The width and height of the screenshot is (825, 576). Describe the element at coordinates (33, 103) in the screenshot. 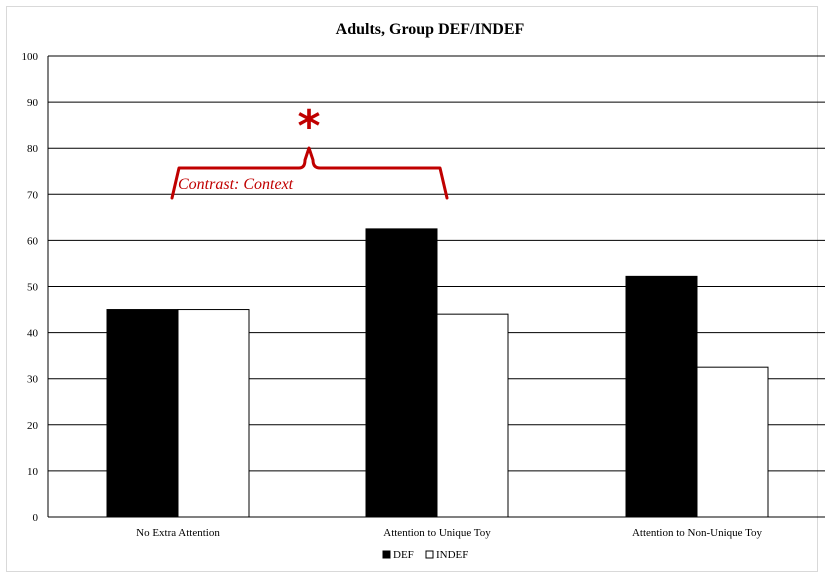

I see `y-tick-label: 90` at that location.